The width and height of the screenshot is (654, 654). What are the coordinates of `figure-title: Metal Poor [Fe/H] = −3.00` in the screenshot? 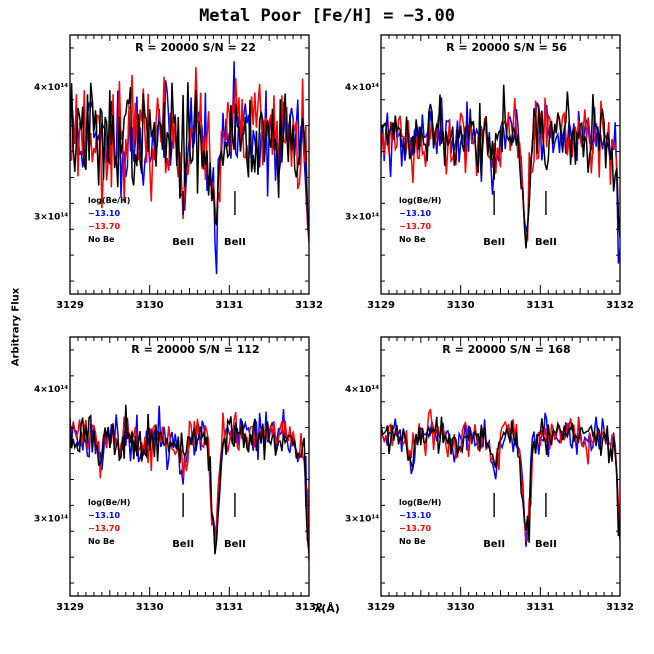 It's located at (327, 16).